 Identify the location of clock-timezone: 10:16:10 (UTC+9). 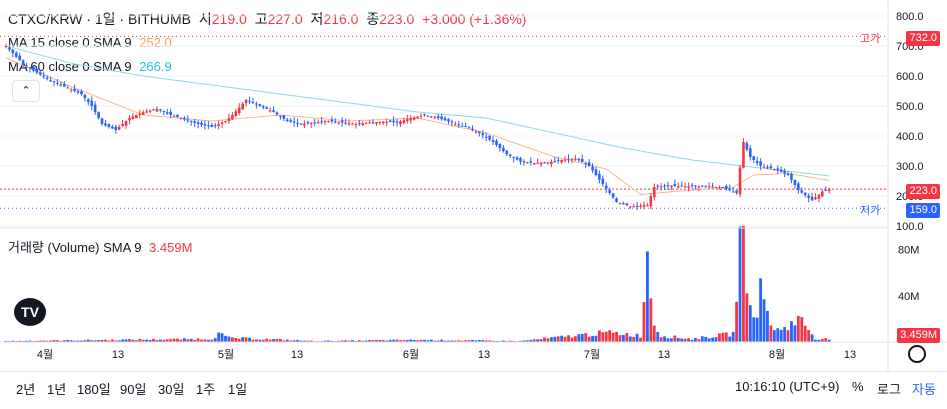
(787, 386).